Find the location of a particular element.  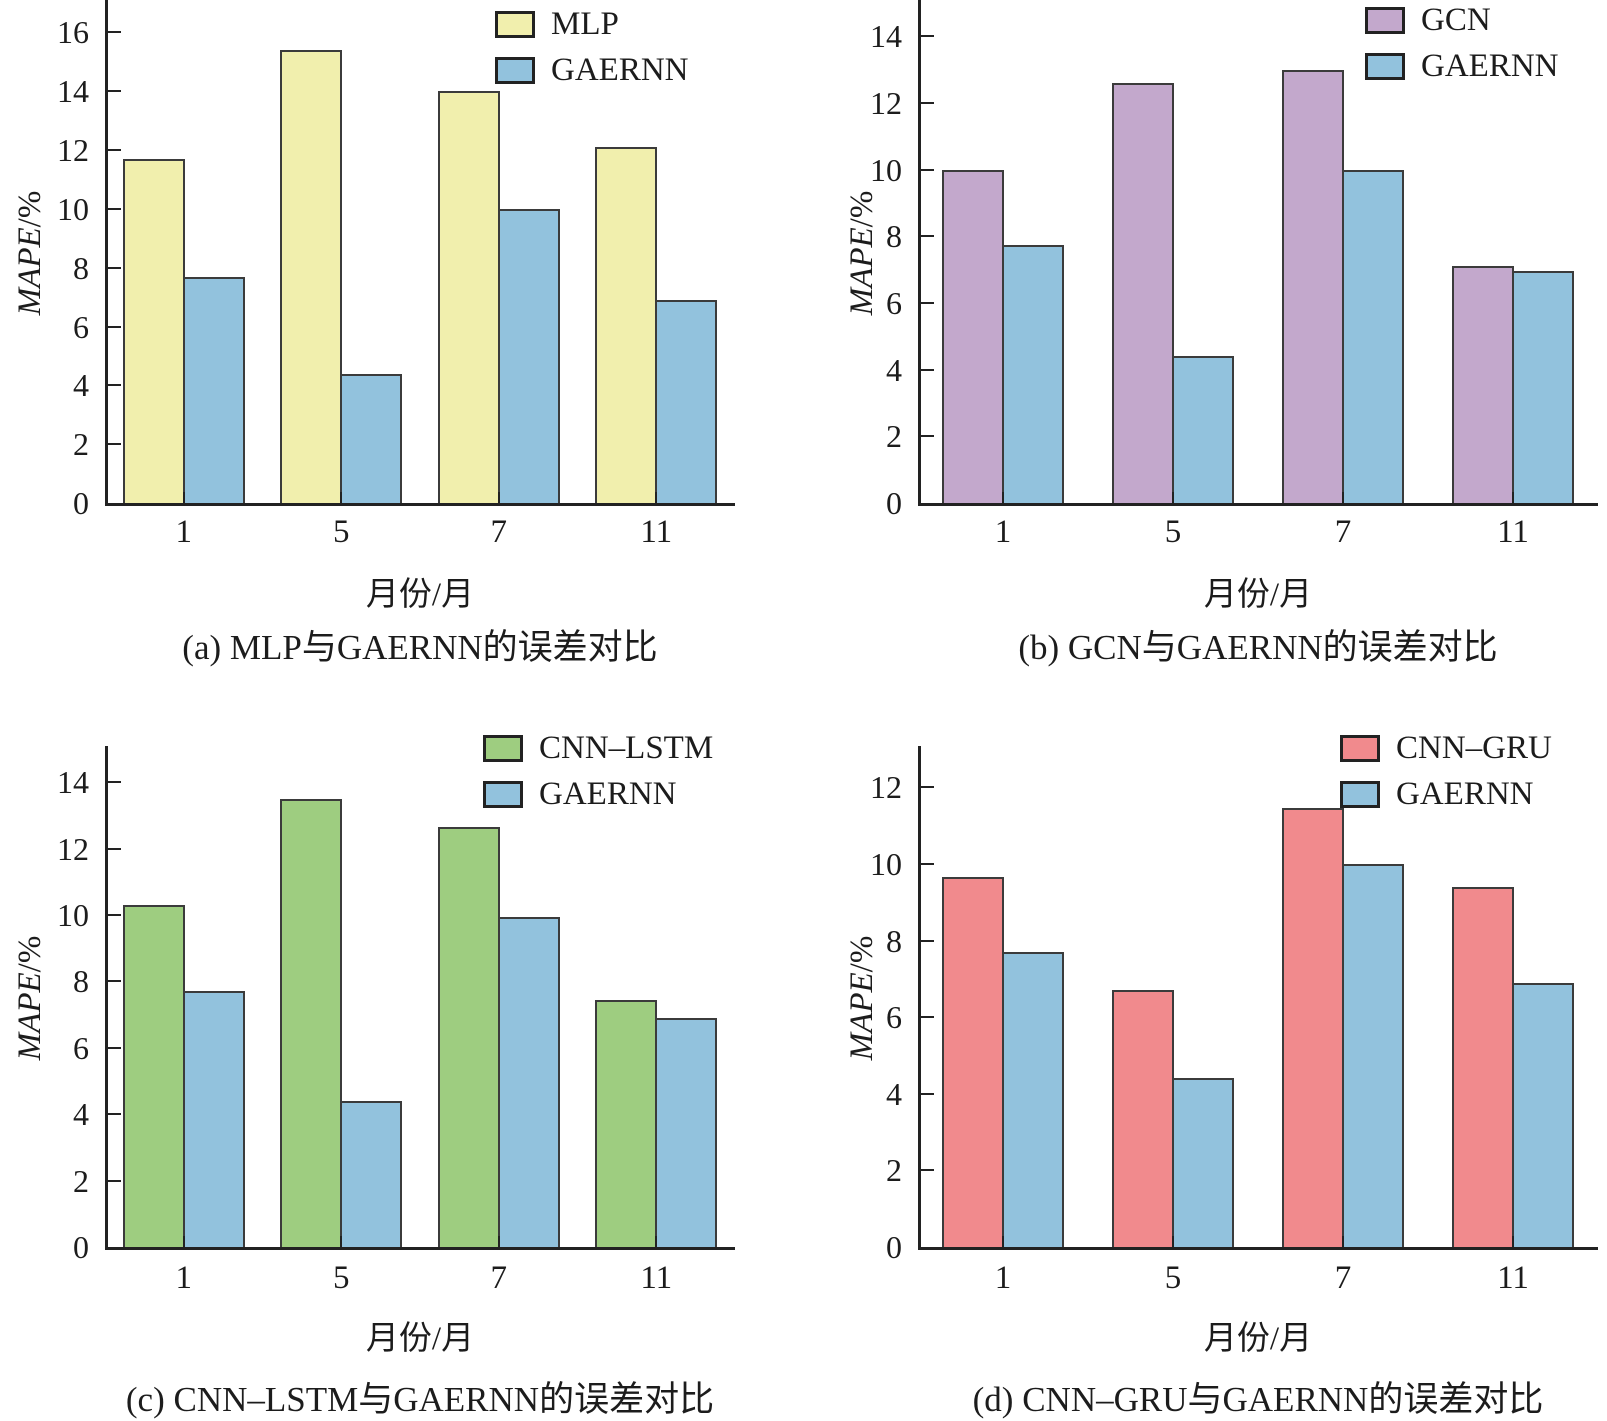

legend-label-CNN–LSTM: CNN–LSTM is located at coordinates (626, 748).